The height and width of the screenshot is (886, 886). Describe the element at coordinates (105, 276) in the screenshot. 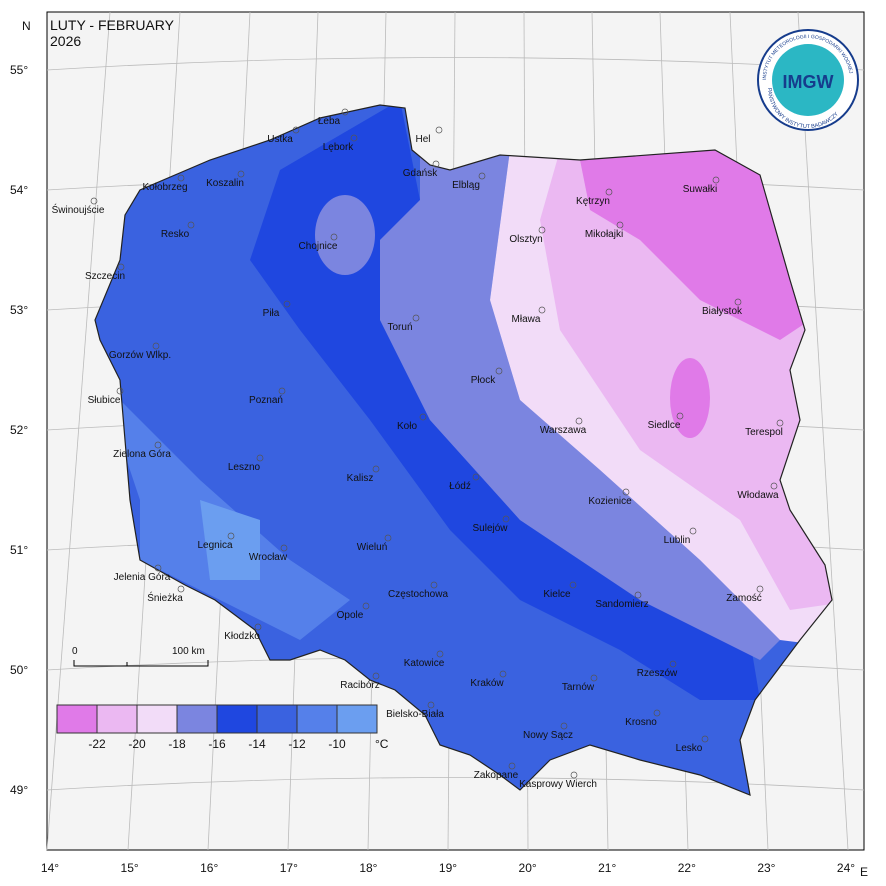

I see `city-label: Szczecin` at that location.